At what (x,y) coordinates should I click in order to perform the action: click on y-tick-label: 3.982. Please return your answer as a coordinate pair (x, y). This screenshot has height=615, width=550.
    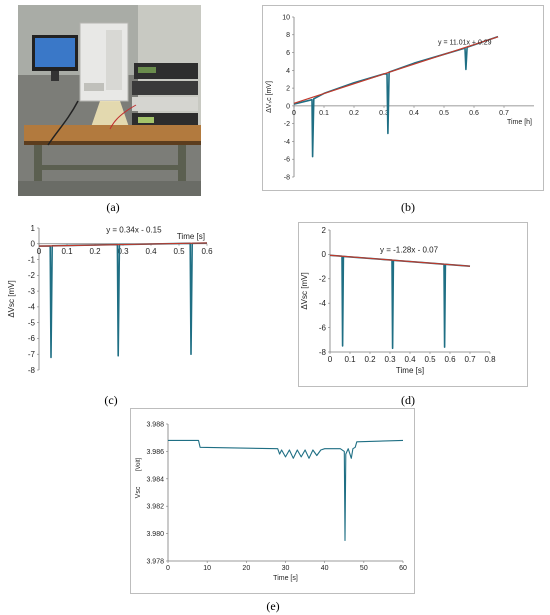
    Looking at the image, I should click on (155, 507).